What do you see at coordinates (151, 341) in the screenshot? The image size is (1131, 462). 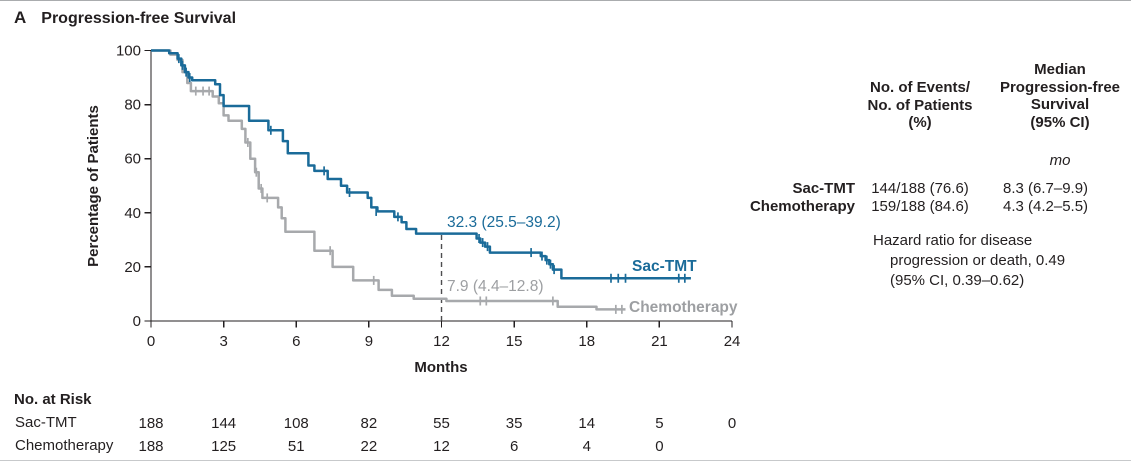 I see `x-tick-label: 0` at bounding box center [151, 341].